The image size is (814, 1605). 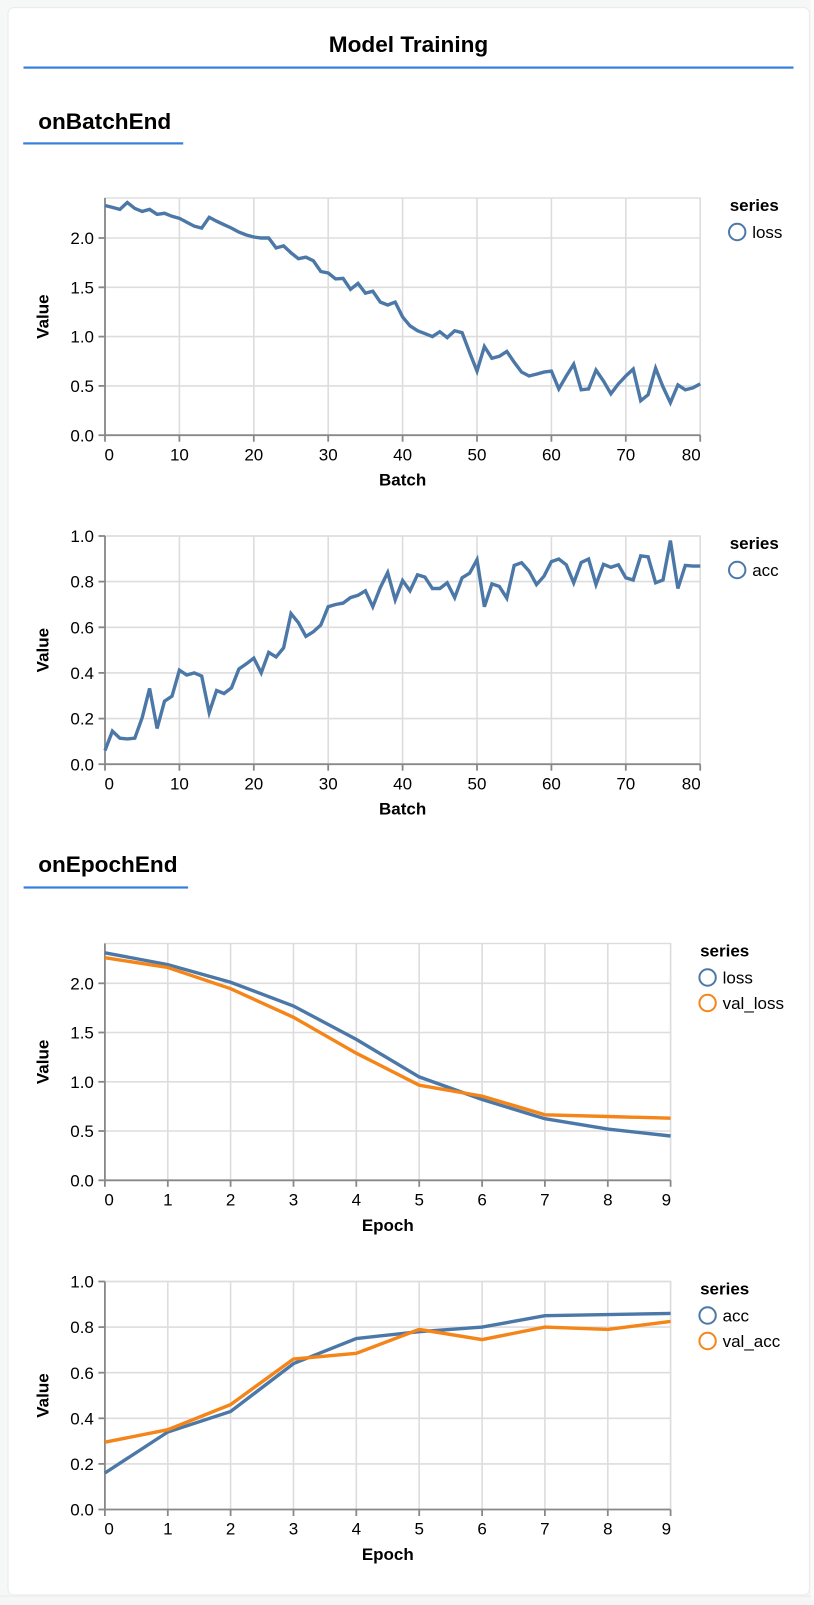 I want to click on svg-text: Model Training, so click(x=408, y=44).